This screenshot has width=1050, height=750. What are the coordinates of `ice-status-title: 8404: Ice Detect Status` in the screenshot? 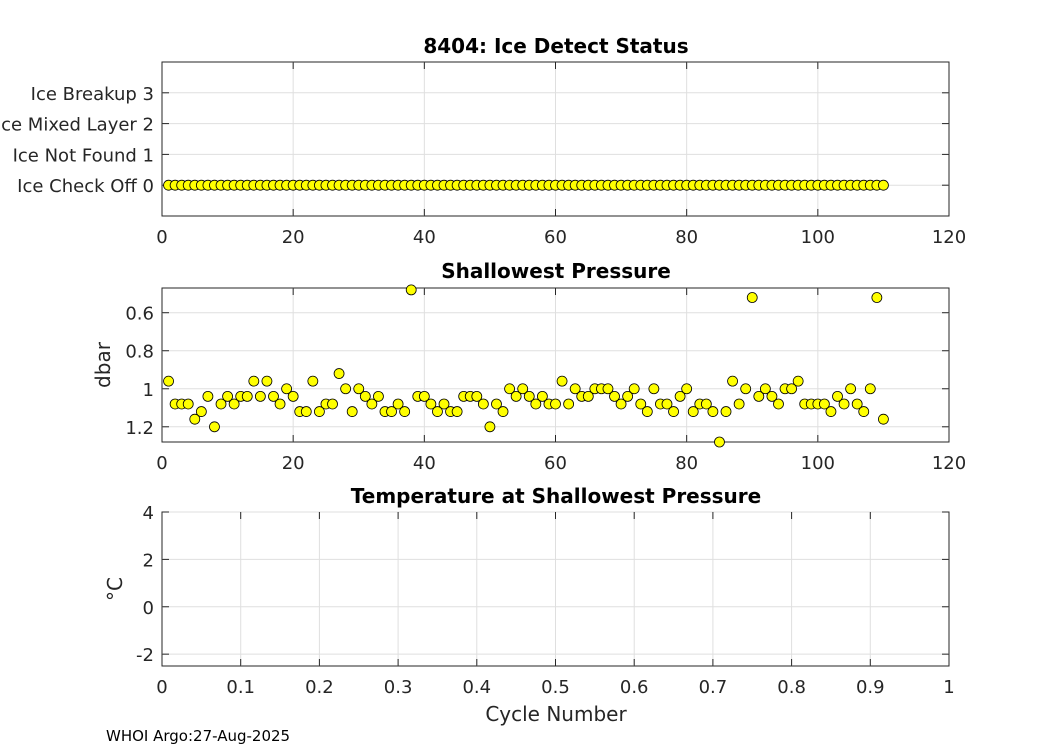 It's located at (555, 46).